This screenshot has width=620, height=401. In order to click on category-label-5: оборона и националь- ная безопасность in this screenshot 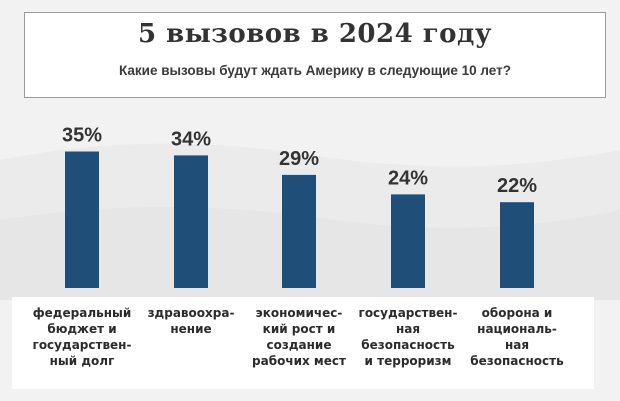, I will do `click(517, 337)`.